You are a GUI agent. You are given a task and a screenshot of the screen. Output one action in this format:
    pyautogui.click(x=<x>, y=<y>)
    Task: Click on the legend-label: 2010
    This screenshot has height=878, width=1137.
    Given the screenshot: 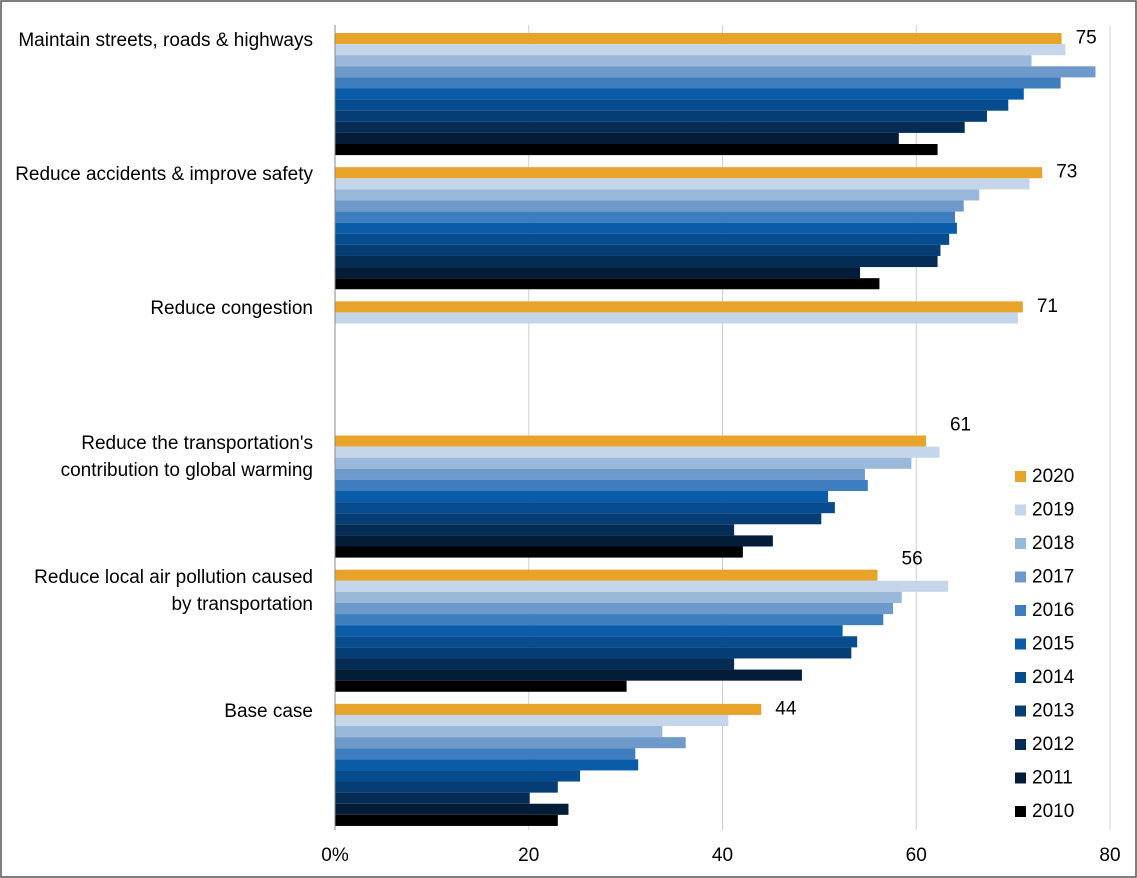 What is the action you would take?
    pyautogui.click(x=1053, y=811)
    